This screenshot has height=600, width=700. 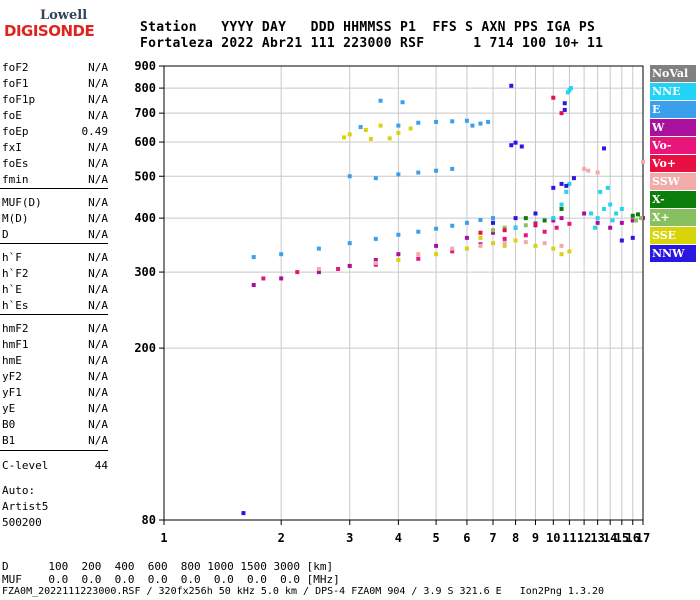 I want to click on param-row-fxi: fxI N/A, so click(x=55, y=148).